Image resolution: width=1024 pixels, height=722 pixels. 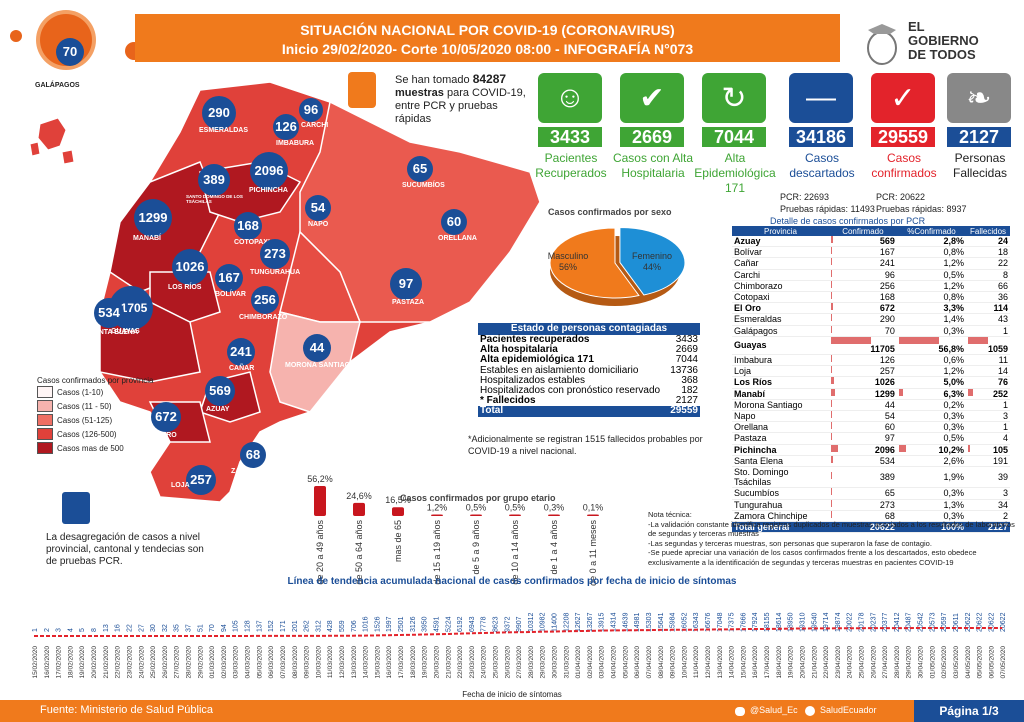 I want to click on column-header: %Confirmado, so click(x=931, y=231).